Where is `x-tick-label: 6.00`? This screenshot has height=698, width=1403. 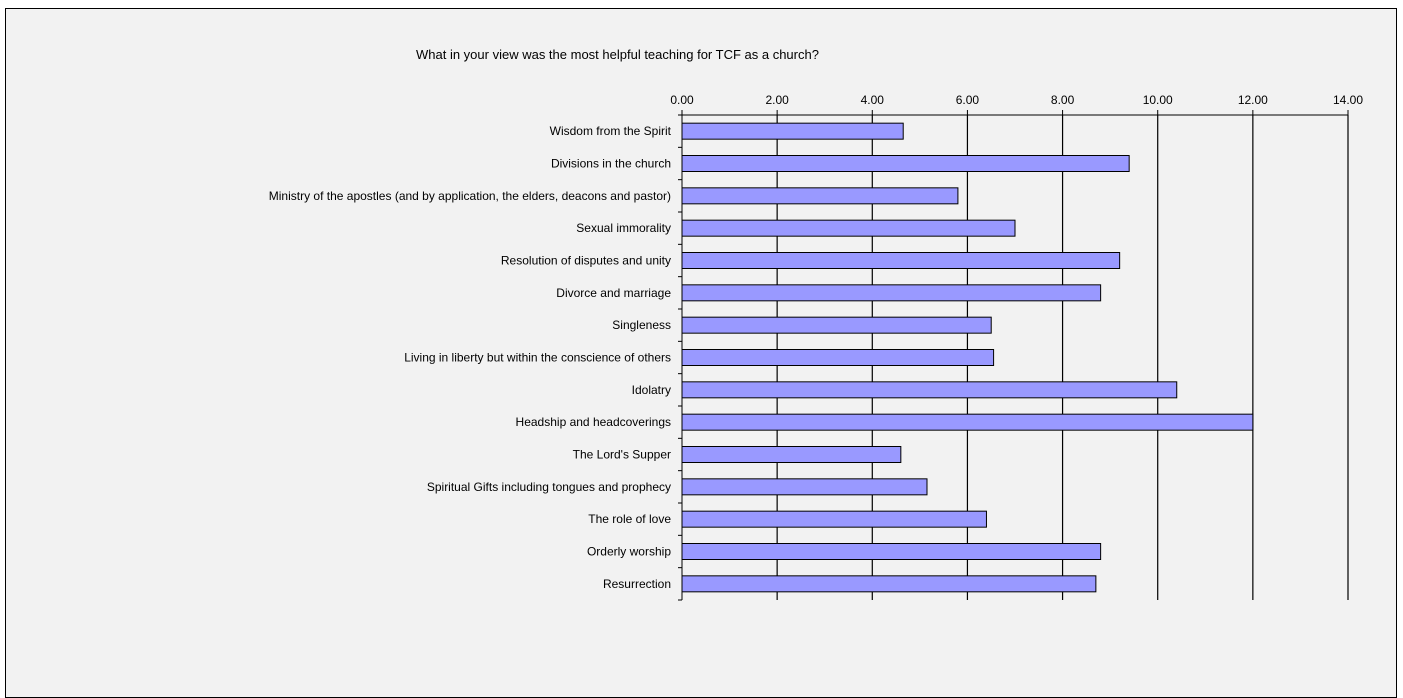 x-tick-label: 6.00 is located at coordinates (968, 100).